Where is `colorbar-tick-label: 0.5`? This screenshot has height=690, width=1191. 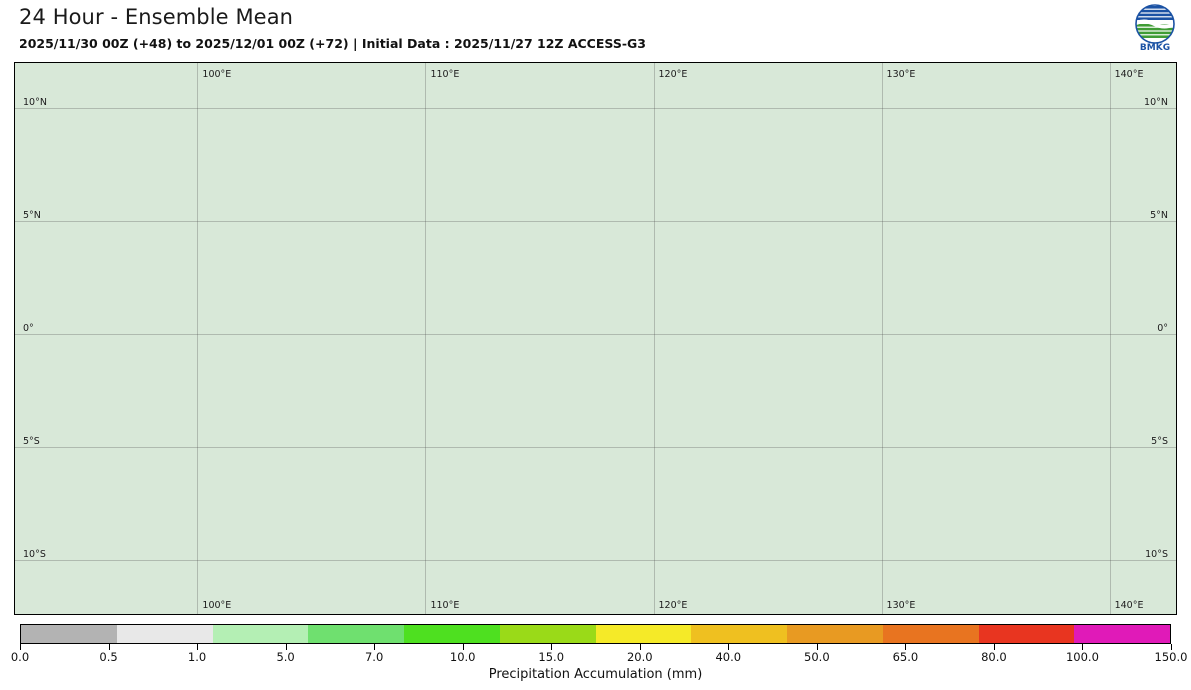 colorbar-tick-label: 0.5 is located at coordinates (108, 657).